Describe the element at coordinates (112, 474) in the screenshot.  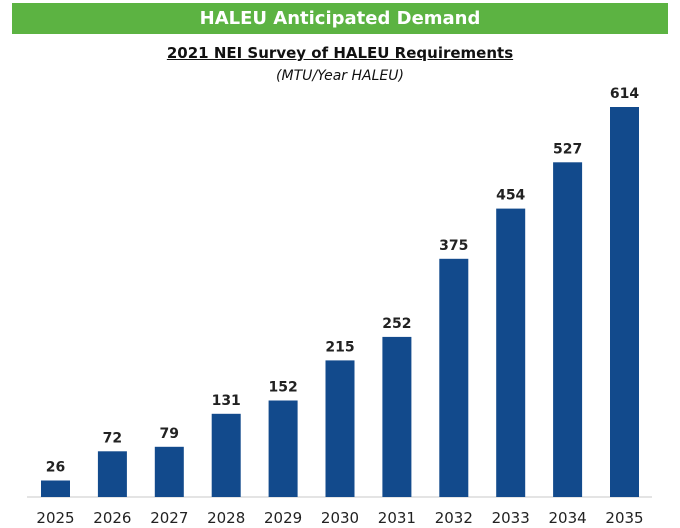
I see `bar-2026` at that location.